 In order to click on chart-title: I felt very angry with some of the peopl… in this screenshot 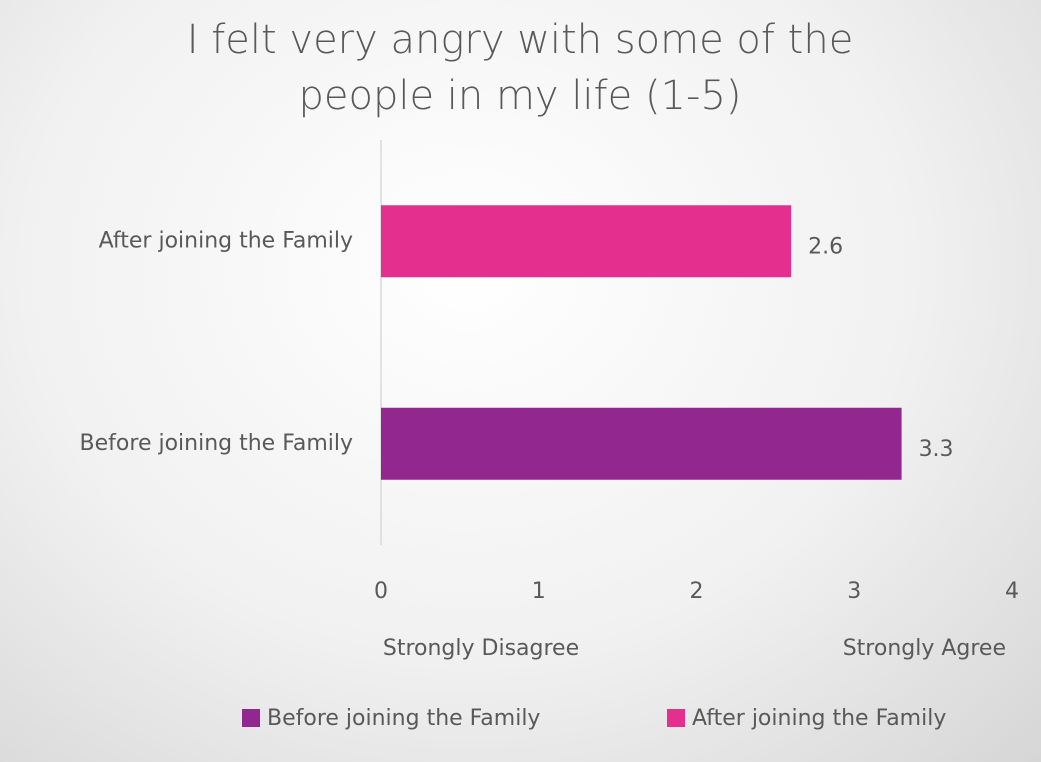, I will do `click(520, 68)`.